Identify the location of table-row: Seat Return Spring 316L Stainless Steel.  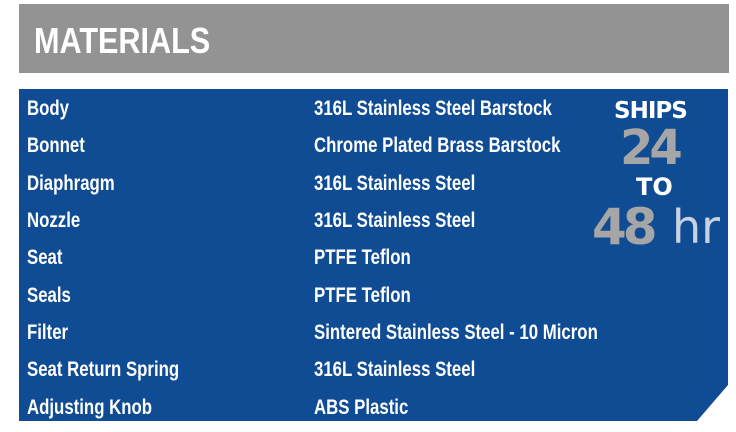
(373, 369).